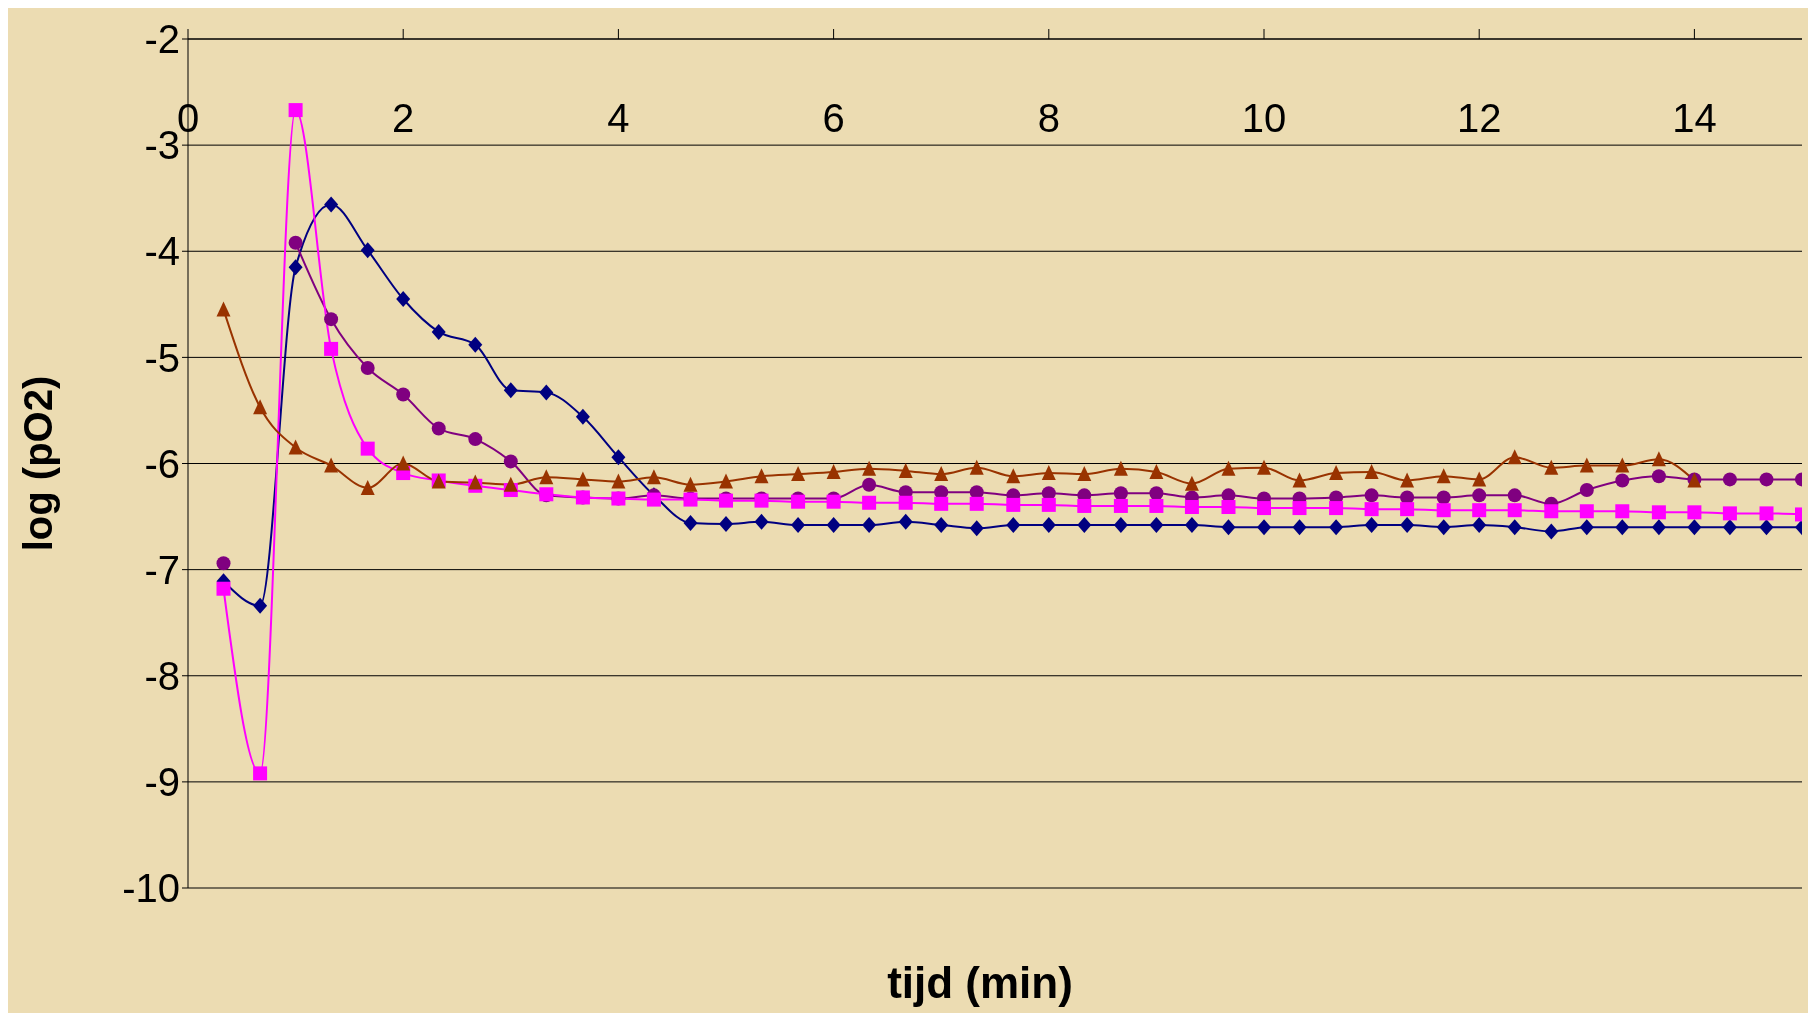 This screenshot has width=1817, height=1019. I want to click on x-tick-label: 10, so click(1264, 118).